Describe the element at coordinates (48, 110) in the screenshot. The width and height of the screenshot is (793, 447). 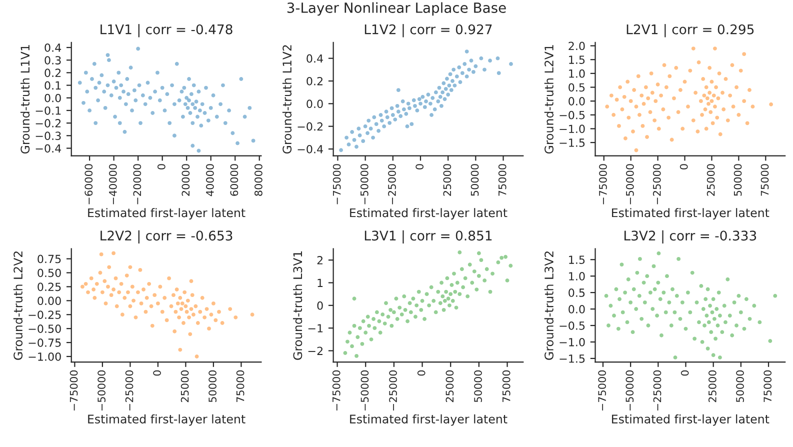
I see `y-tick-label: −0.1` at that location.